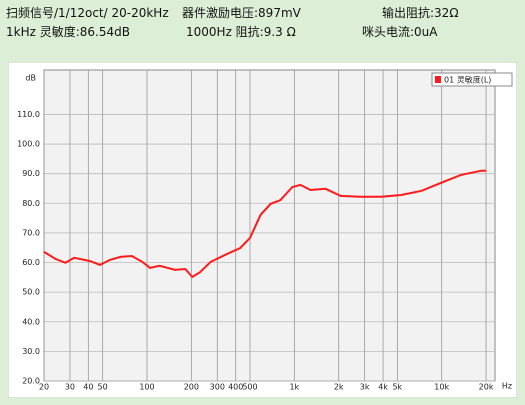 Image resolution: width=525 pixels, height=405 pixels. Describe the element at coordinates (249, 387) in the screenshot. I see `x-tick-label: 500` at that location.